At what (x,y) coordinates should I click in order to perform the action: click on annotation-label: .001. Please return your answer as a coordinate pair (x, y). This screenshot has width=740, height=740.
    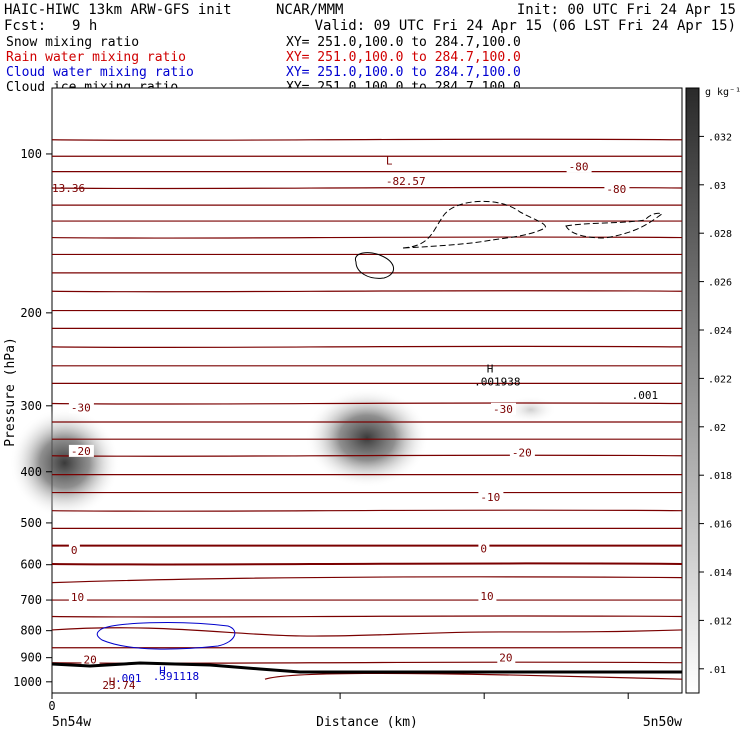
    Looking at the image, I should click on (645, 395).